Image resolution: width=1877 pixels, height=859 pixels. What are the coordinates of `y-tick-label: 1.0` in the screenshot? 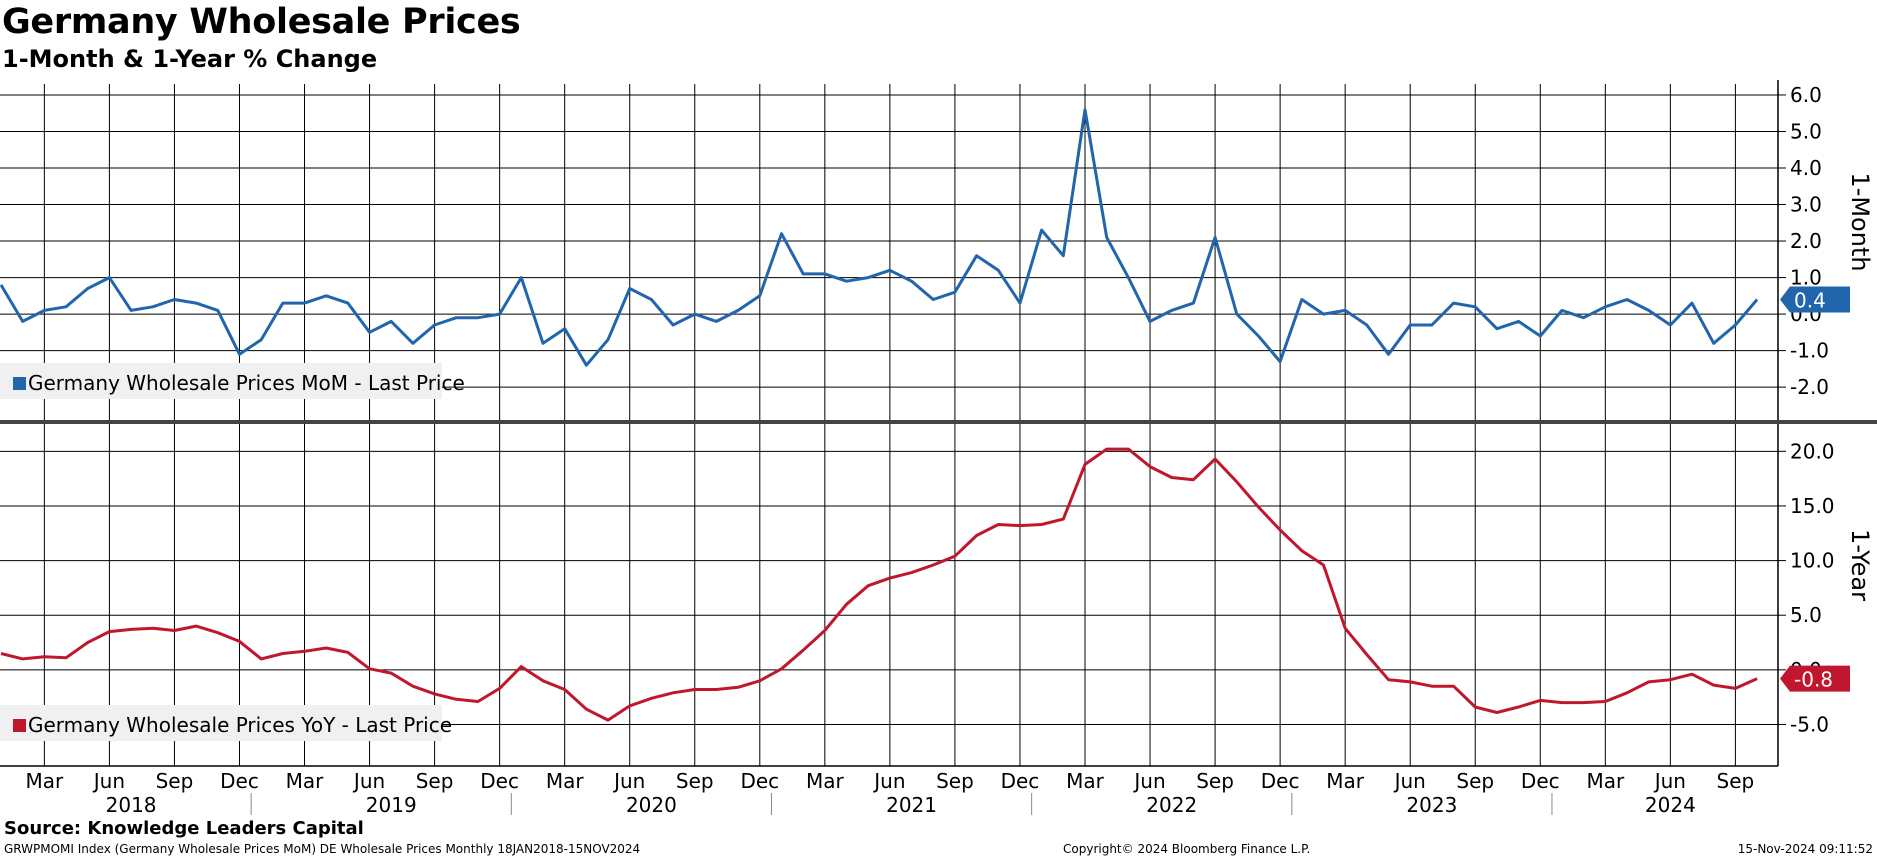 It's located at (1806, 278).